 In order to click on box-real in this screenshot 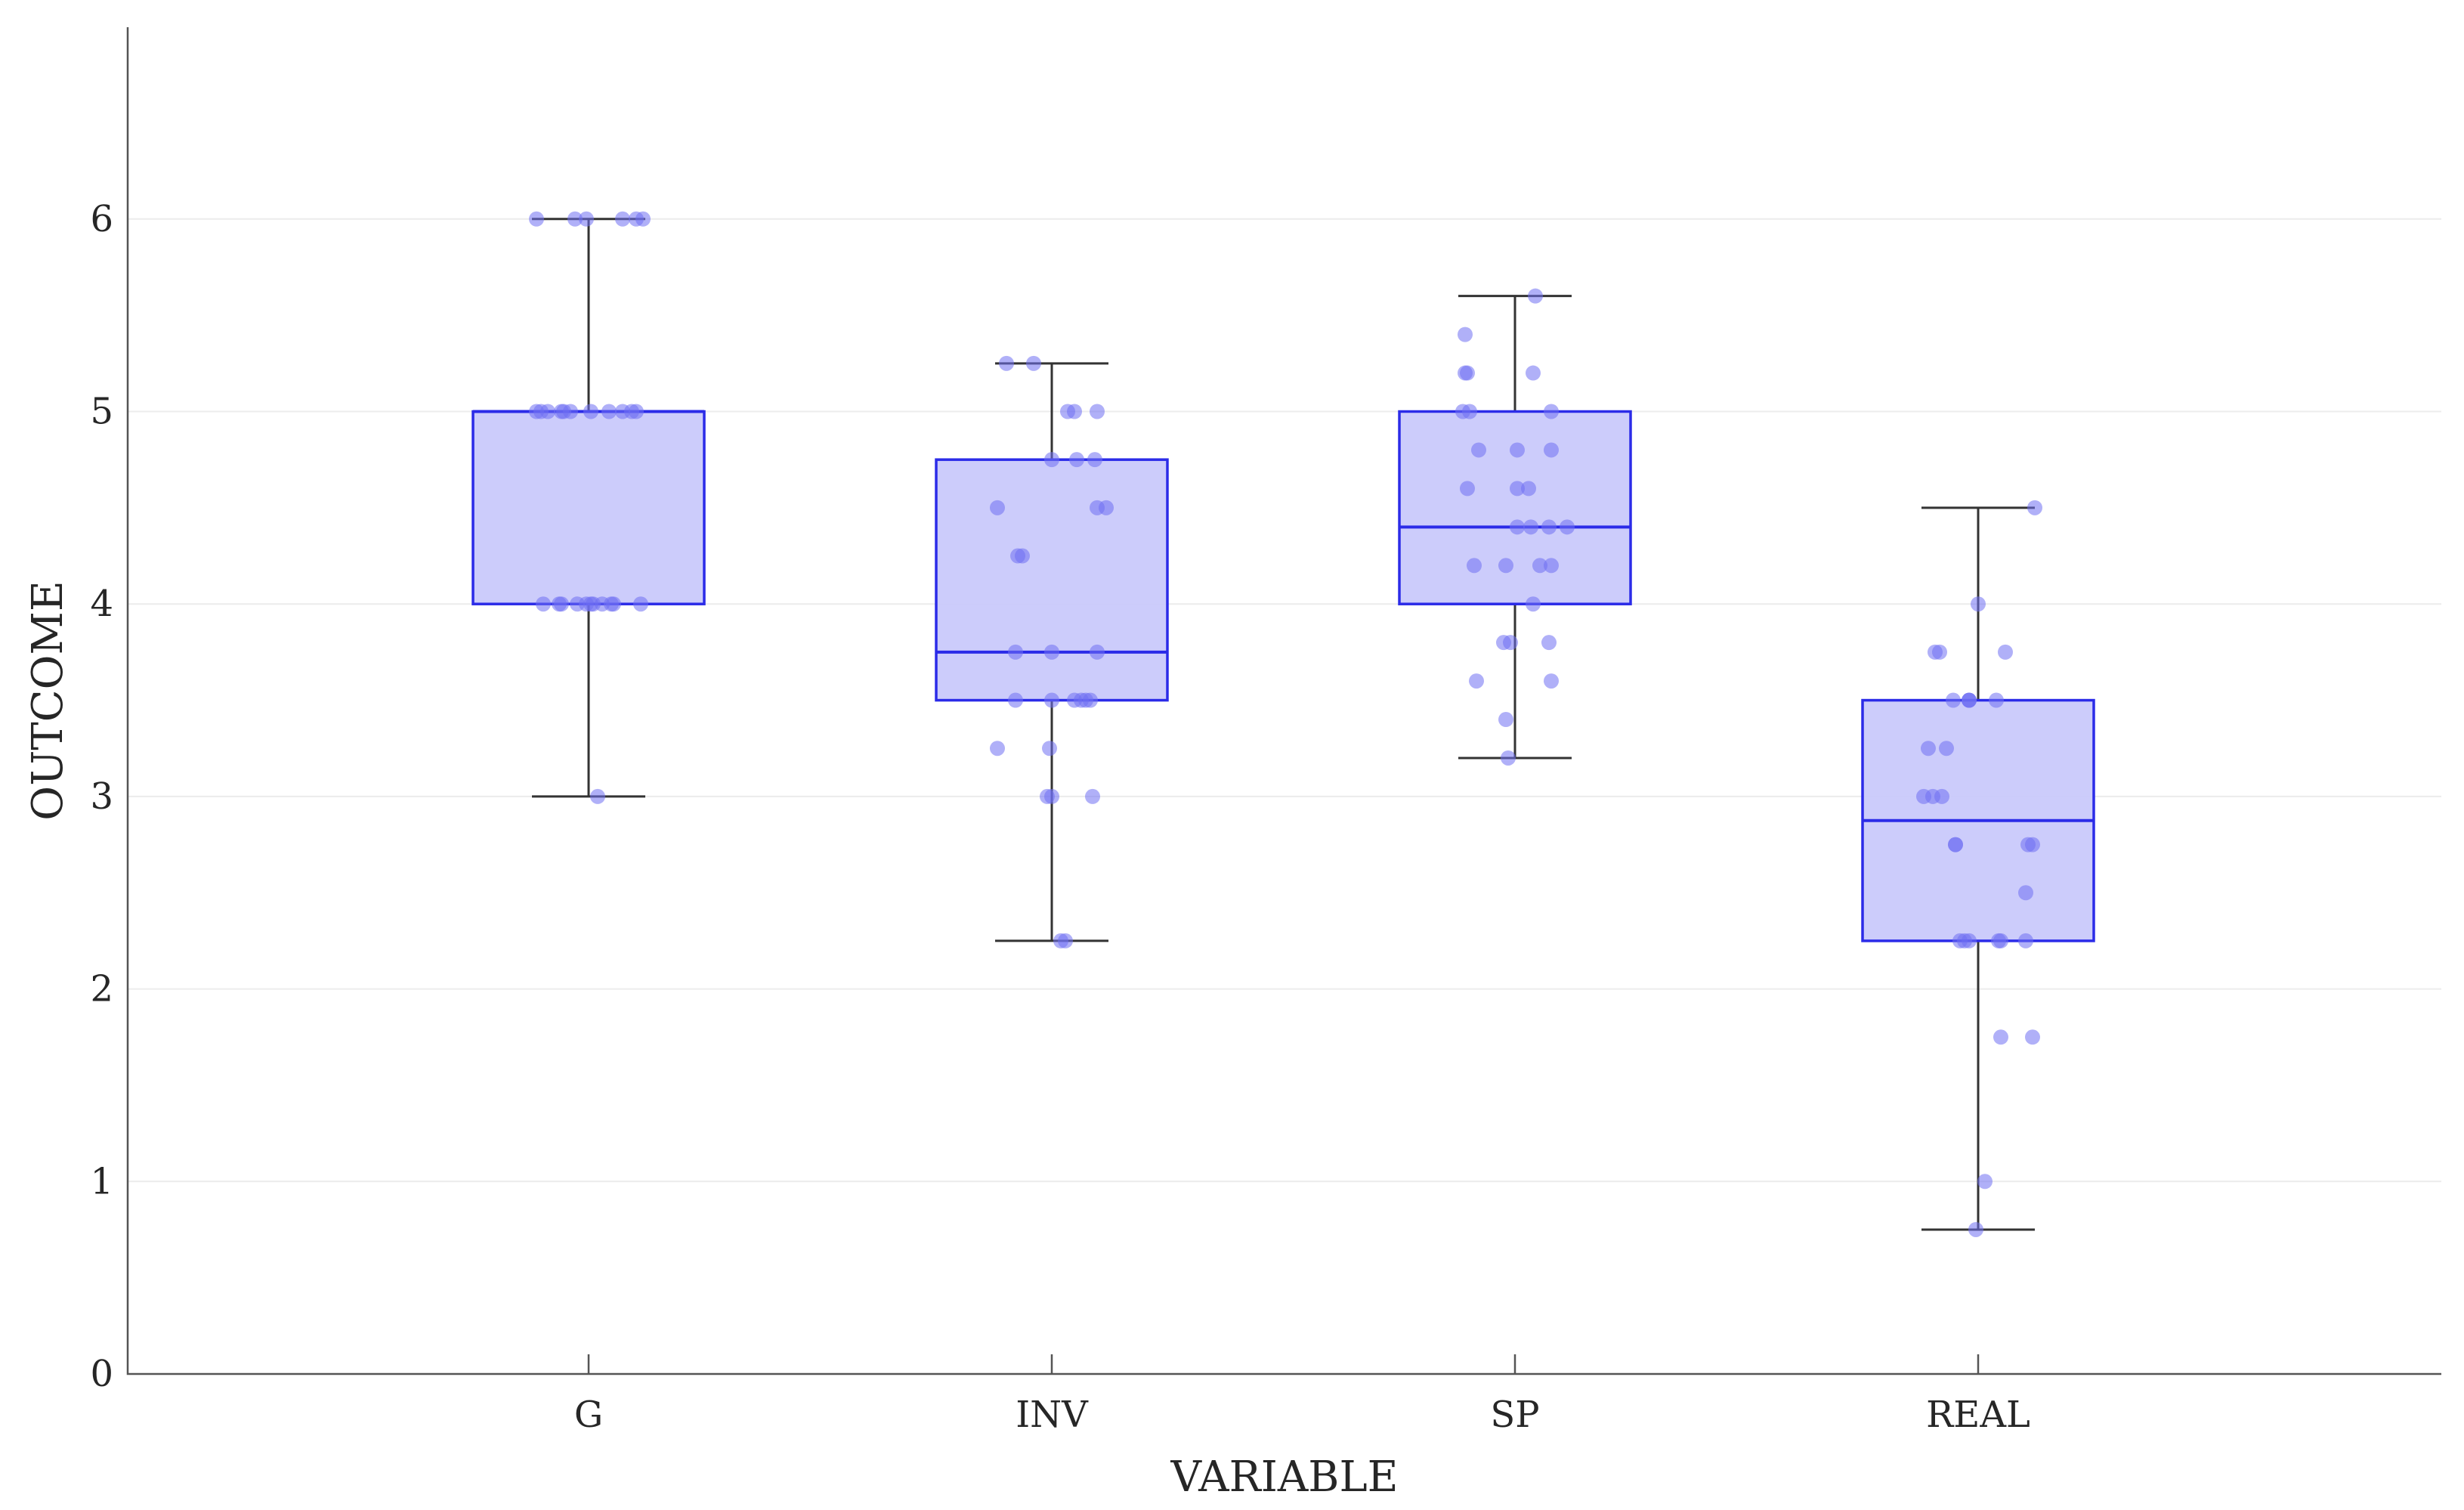, I will do `click(1978, 868)`.